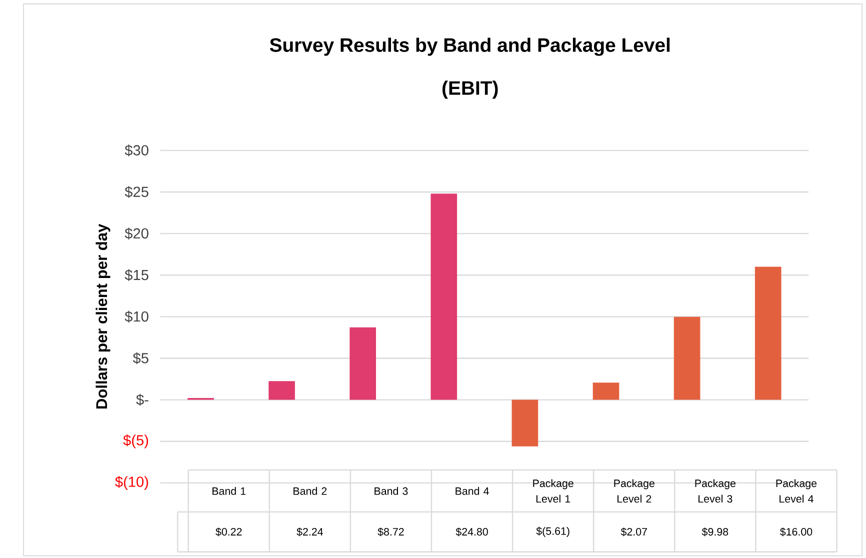  I want to click on y-tick-label: $20, so click(136, 234).